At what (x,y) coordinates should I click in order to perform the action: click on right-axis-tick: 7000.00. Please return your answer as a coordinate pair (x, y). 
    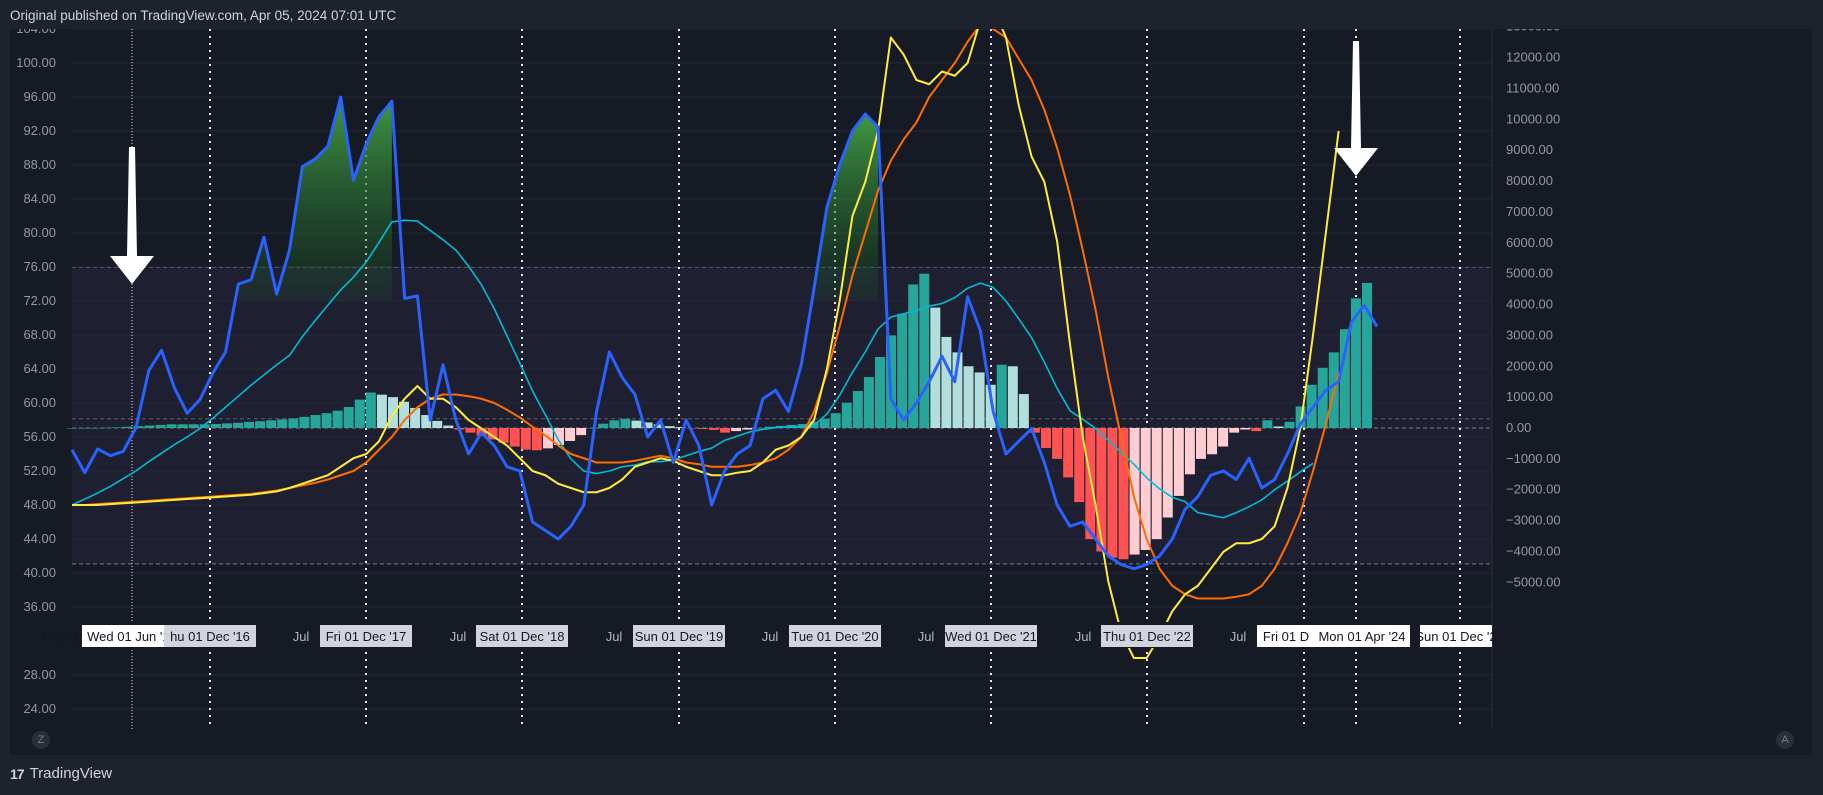
    Looking at the image, I should click on (1529, 211).